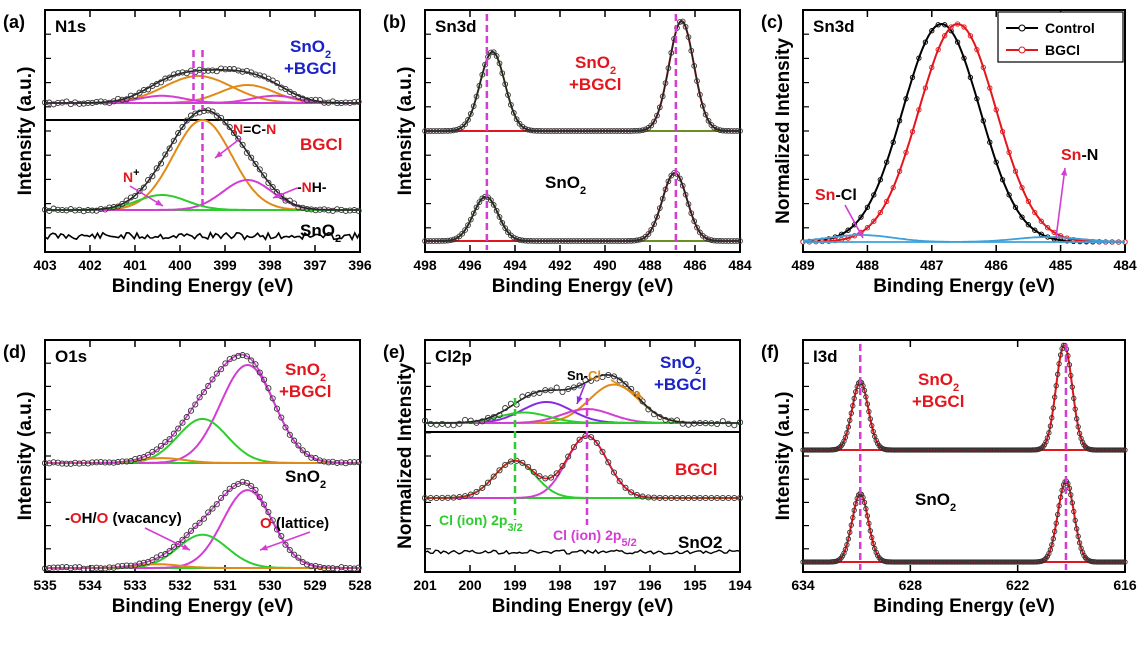 The image size is (1147, 659). I want to click on x-tick-label: 398, so click(270, 265).